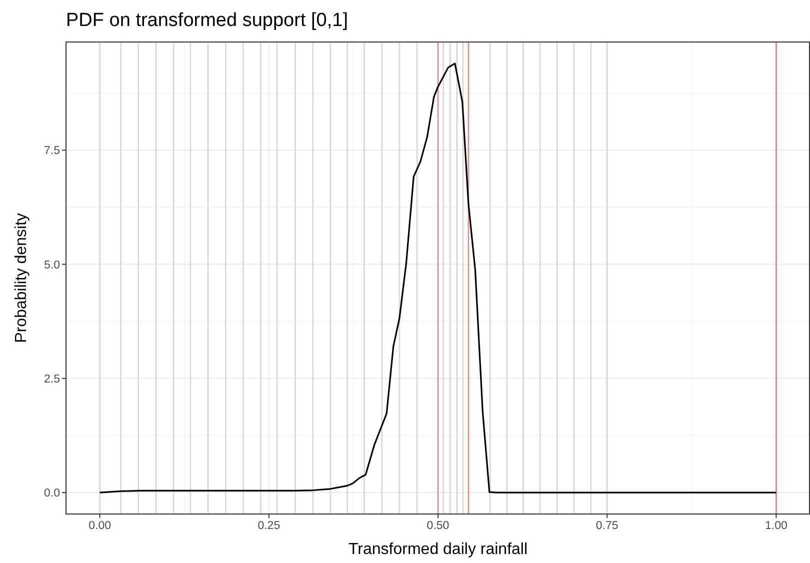 This screenshot has height=563, width=810. Describe the element at coordinates (52, 265) in the screenshot. I see `y-tick-label: 5.0` at that location.